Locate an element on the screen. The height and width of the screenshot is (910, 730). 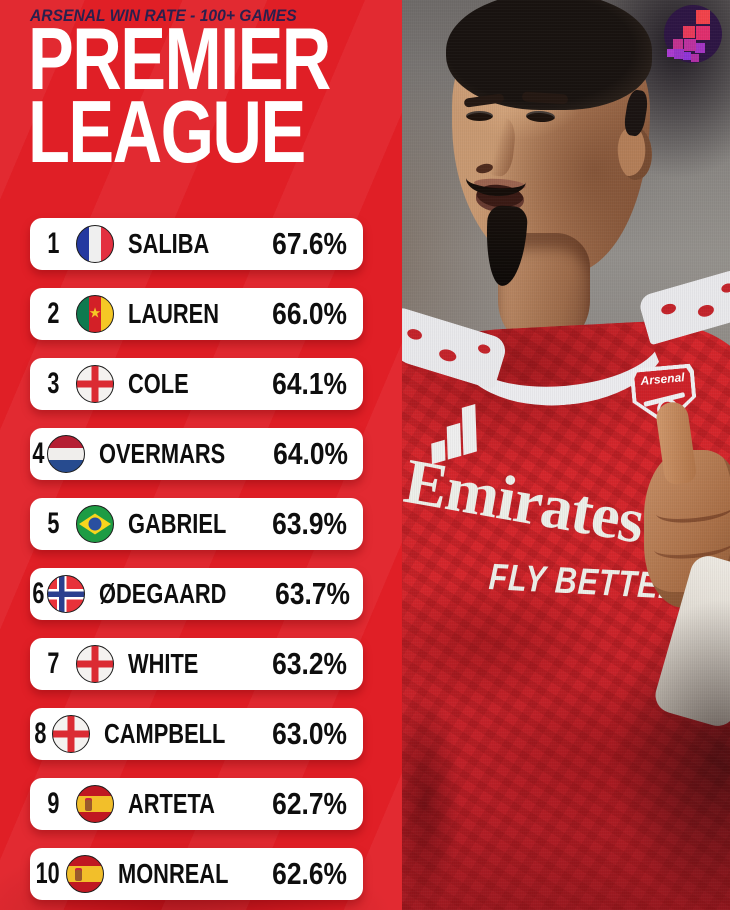
eyebrow-label: ARSENAL WIN RATE - 100+ GAMES is located at coordinates (175, 16).